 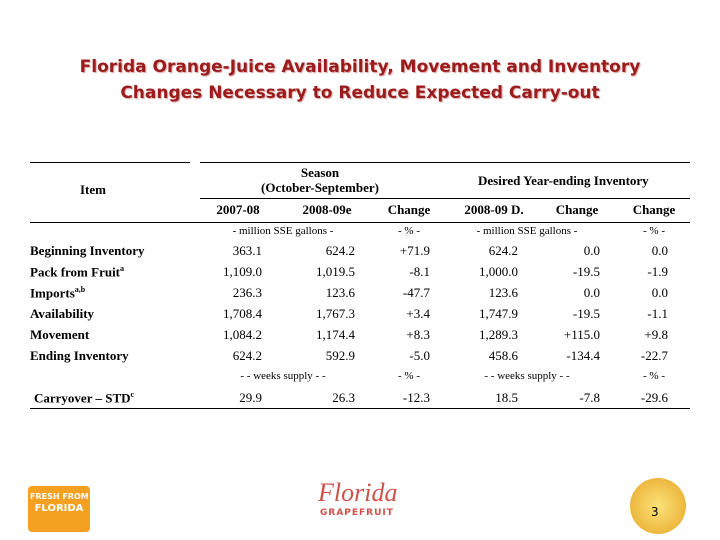 I want to click on cell: 1,747.9, so click(x=498, y=313).